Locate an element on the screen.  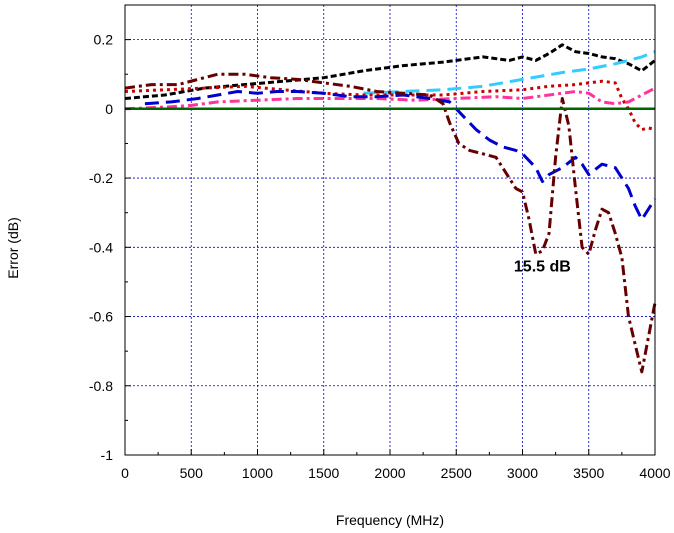
x-axis-title: Frequency (MHz) is located at coordinates (390, 520).